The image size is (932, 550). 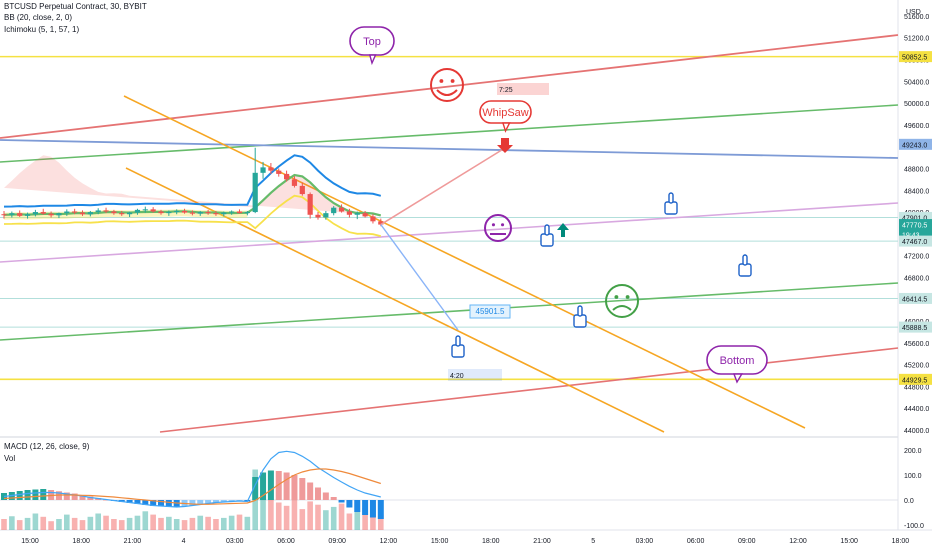 What do you see at coordinates (914, 226) in the screenshot?
I see `price-label: 47770.5` at bounding box center [914, 226].